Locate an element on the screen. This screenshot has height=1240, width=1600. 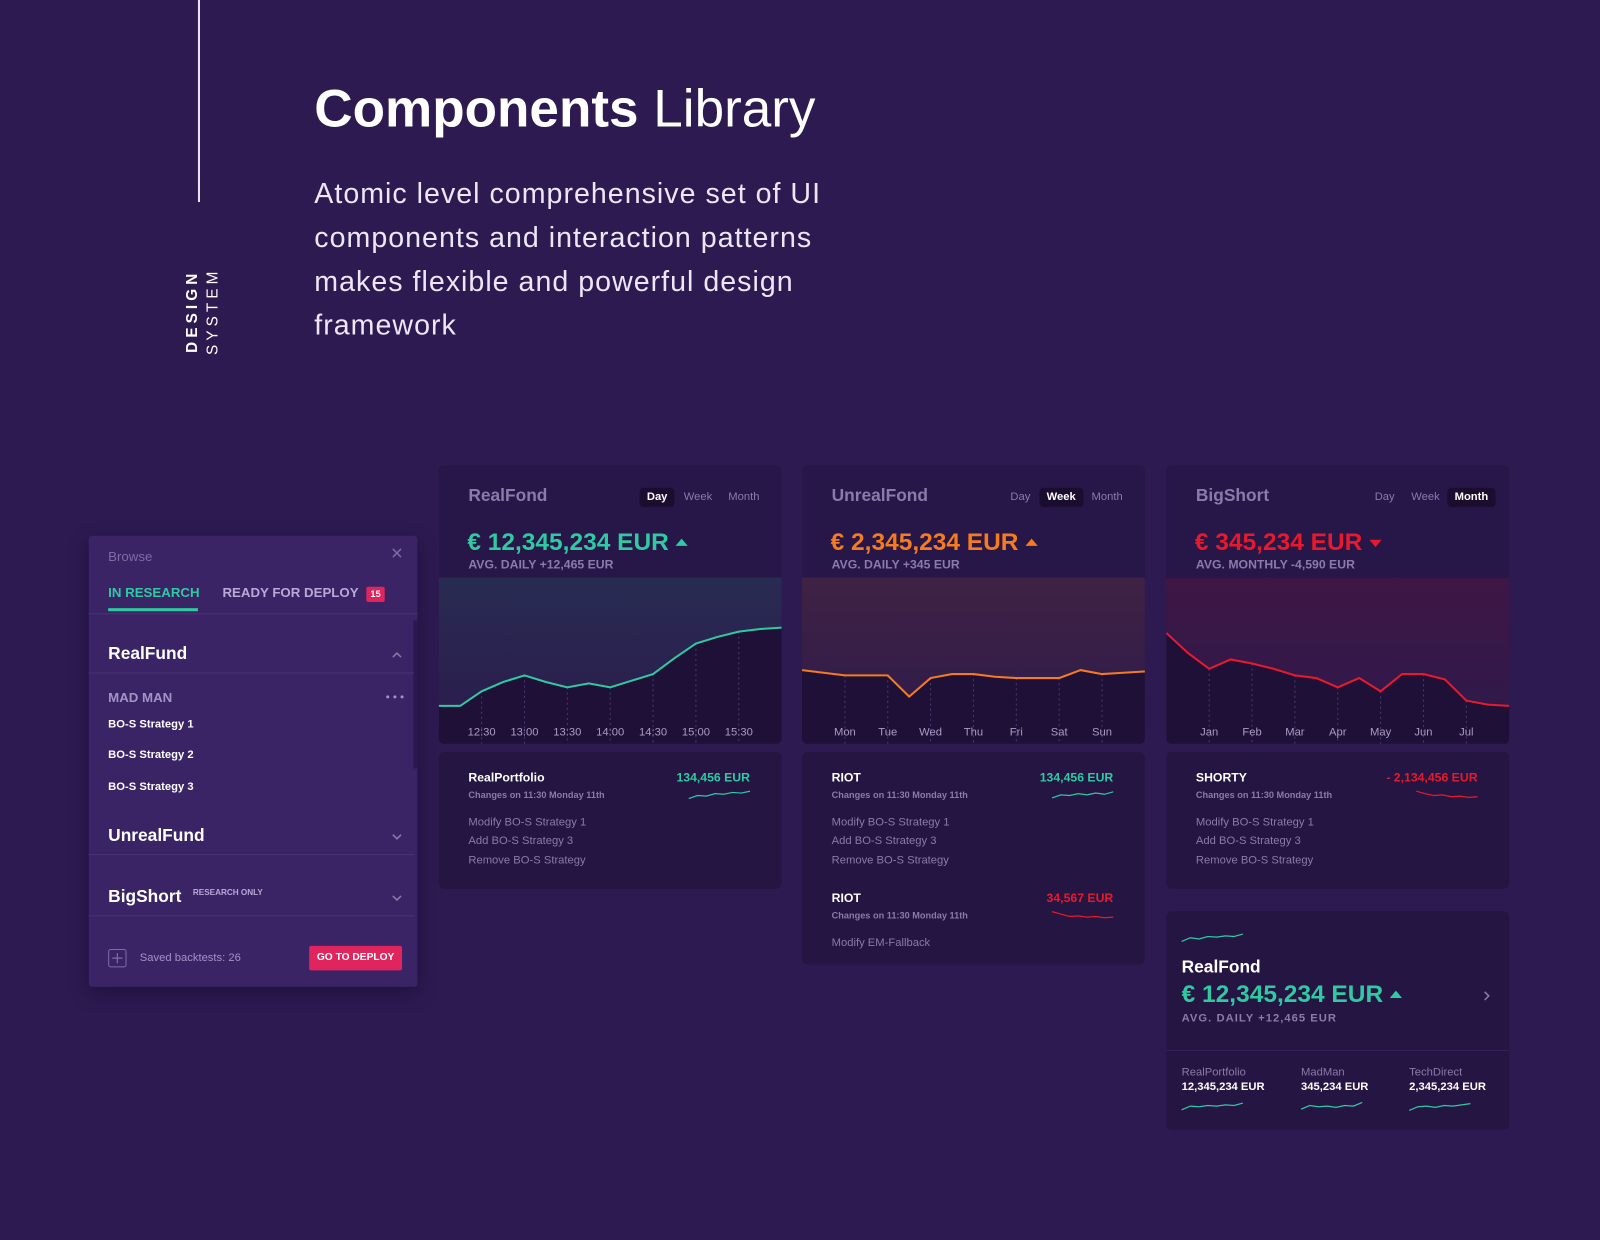
item-name: MadMan is located at coordinates (1323, 1072).